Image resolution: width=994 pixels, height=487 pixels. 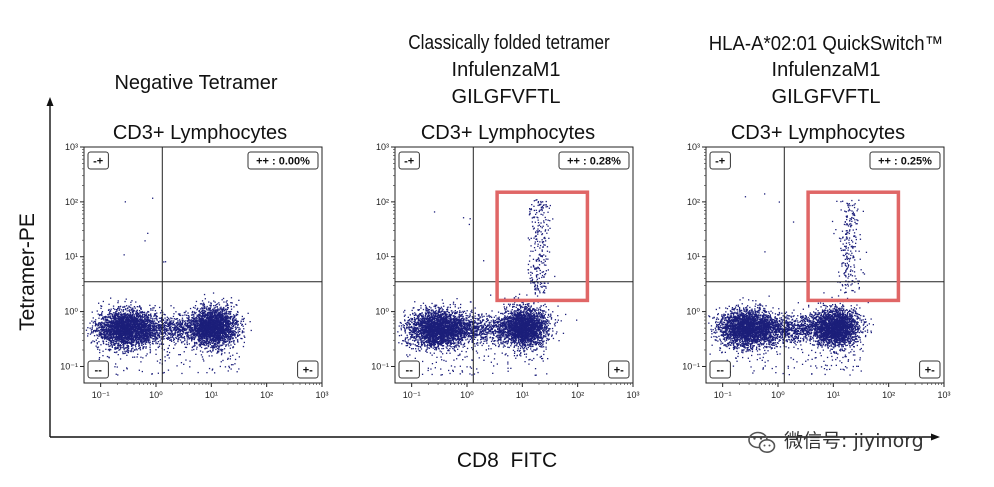 I want to click on x-axis-arrow-icon, so click(x=935, y=437).